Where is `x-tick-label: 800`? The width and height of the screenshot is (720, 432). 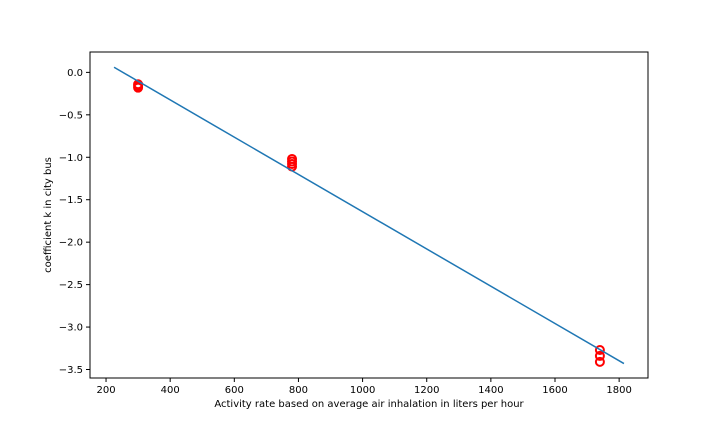 x-tick-label: 800 is located at coordinates (298, 390).